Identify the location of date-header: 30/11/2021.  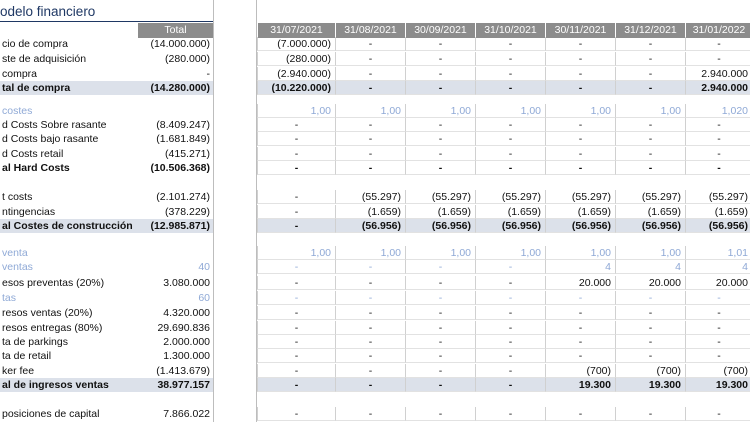
(580, 30).